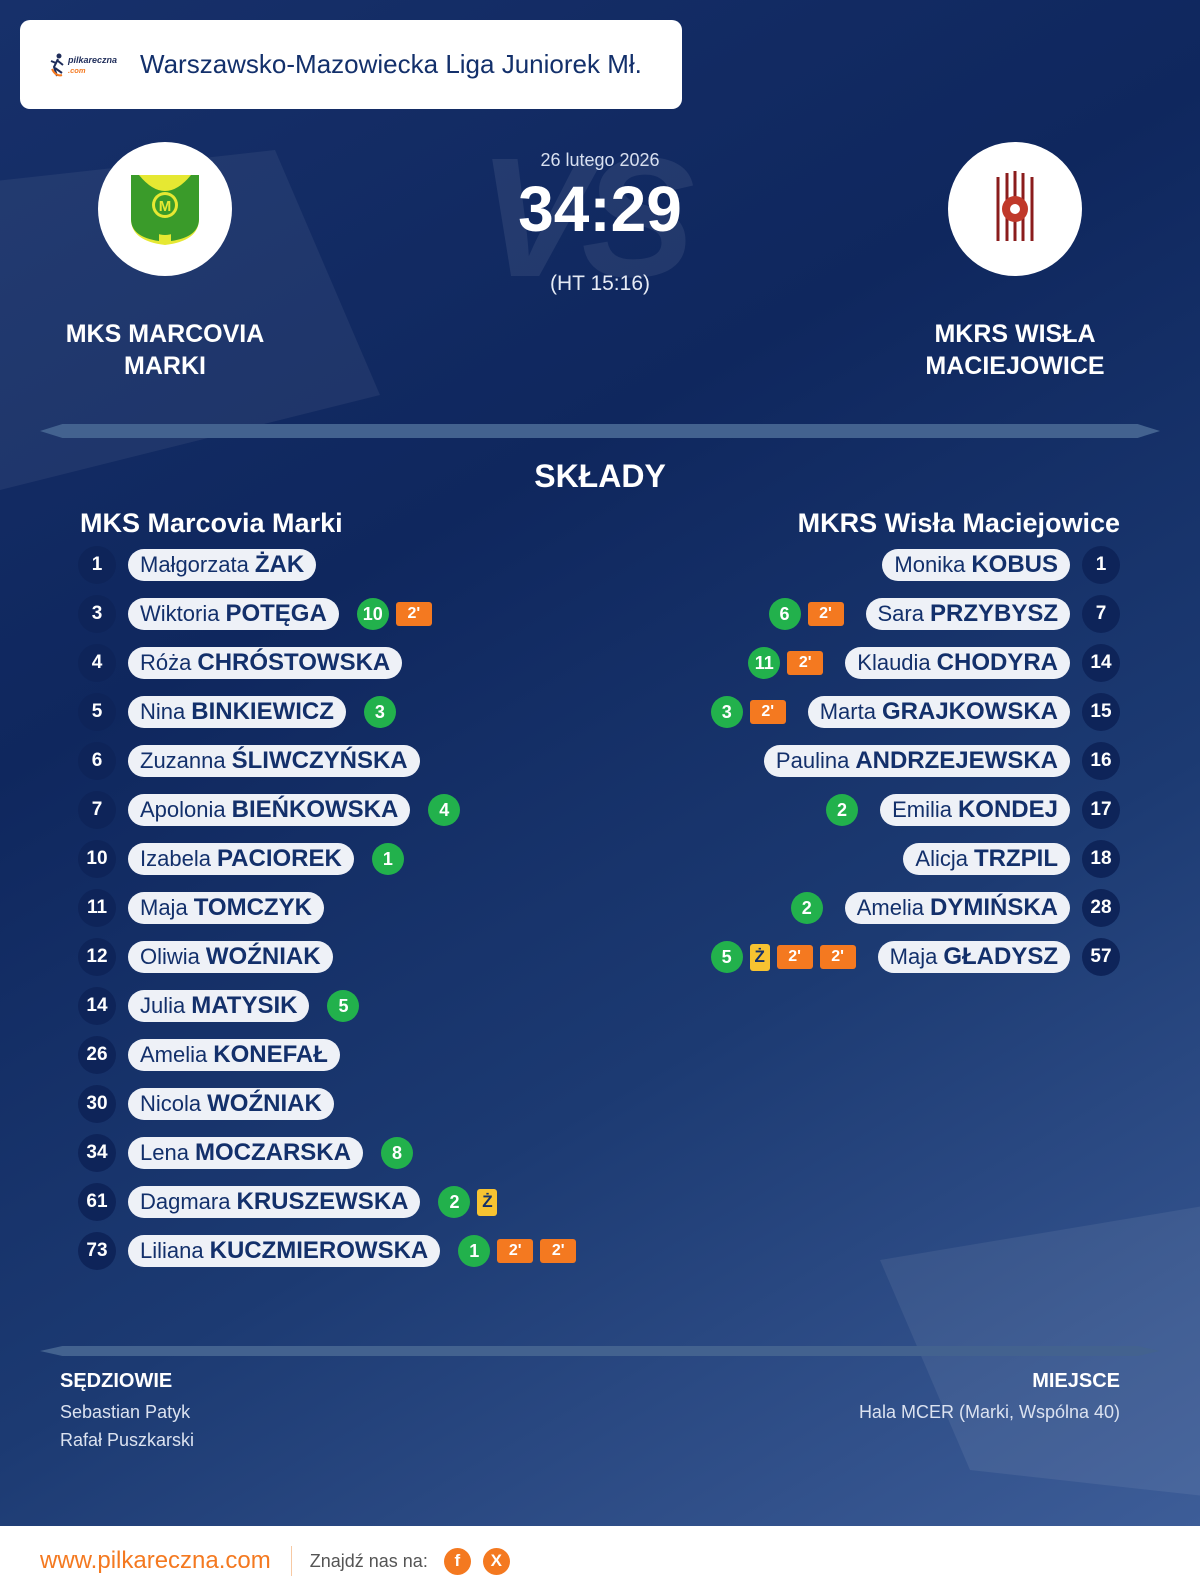 The height and width of the screenshot is (1596, 1200). I want to click on player-name: Klaudia CHODYRA, so click(957, 663).